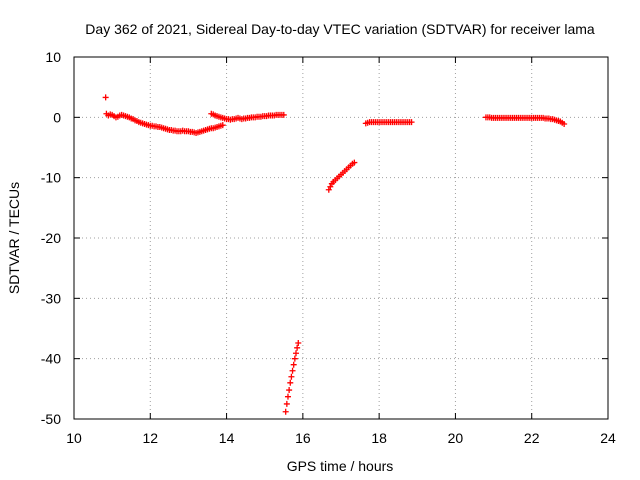 The image size is (640, 480). Describe the element at coordinates (51, 359) in the screenshot. I see `y-tick-label: -40` at that location.